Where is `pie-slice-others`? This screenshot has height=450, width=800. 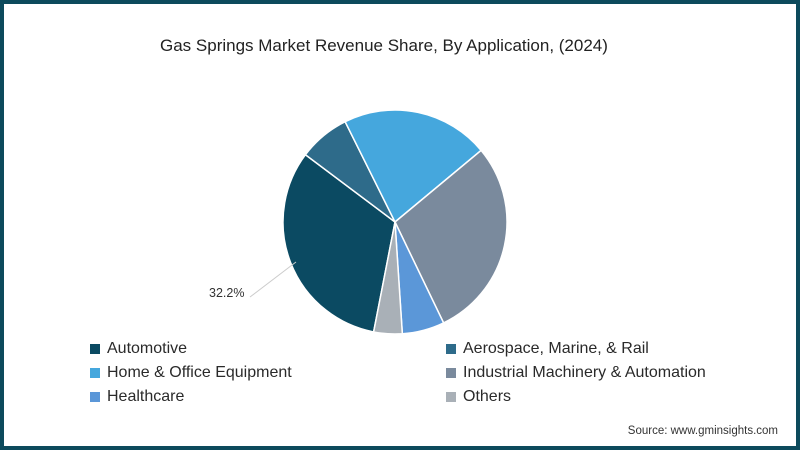
pie-slice-others is located at coordinates (388, 278).